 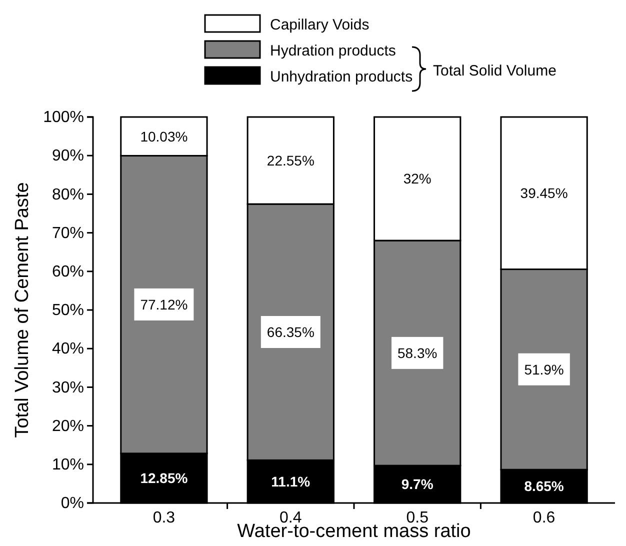 I want to click on data-label: 39.45%, so click(x=544, y=193).